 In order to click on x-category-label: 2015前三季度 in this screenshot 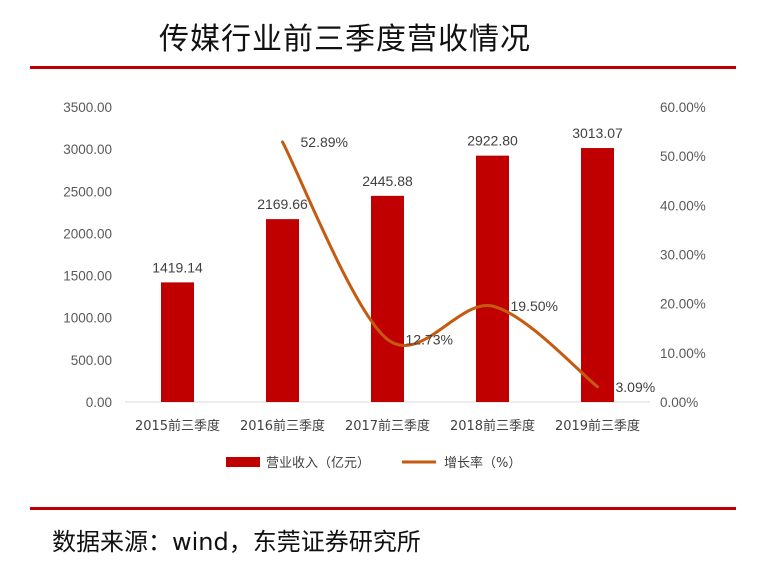, I will do `click(177, 426)`.